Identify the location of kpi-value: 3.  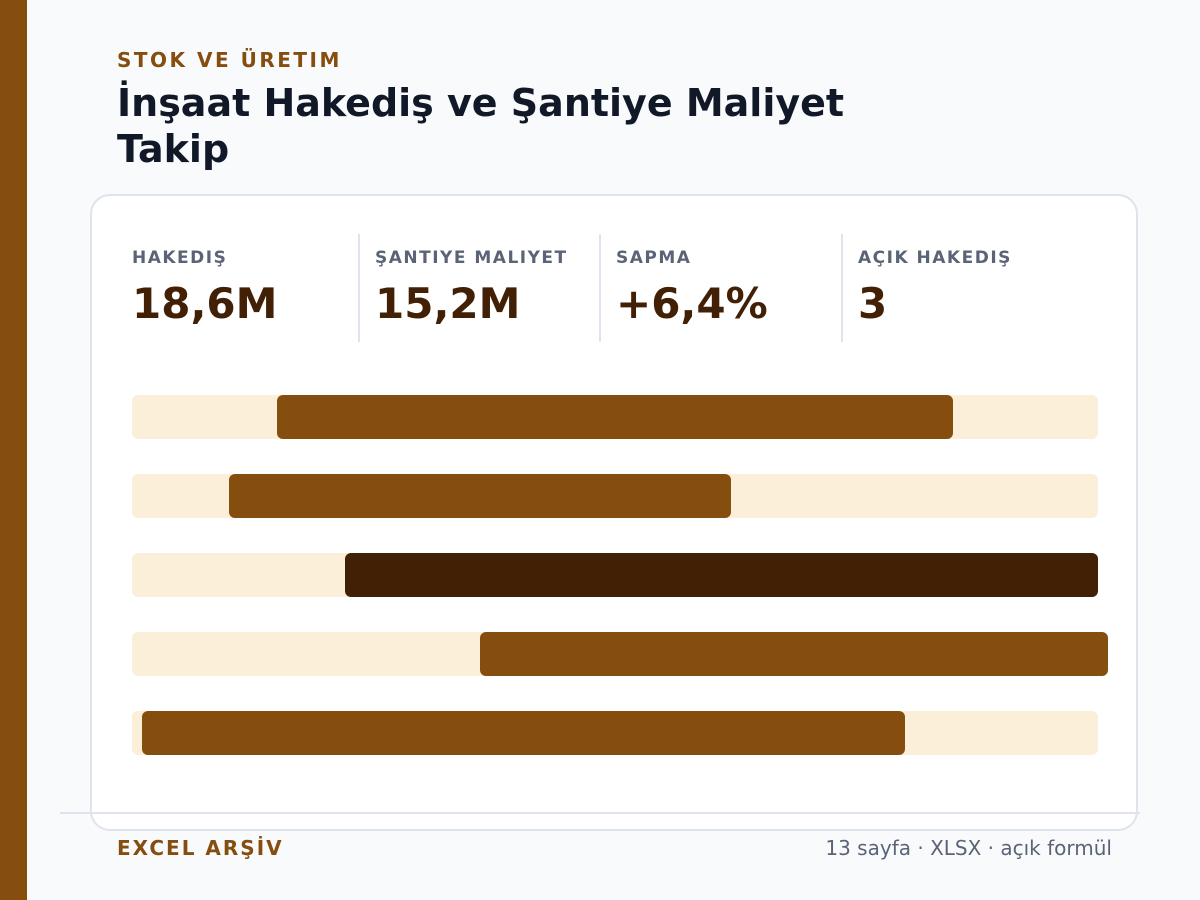
(873, 303).